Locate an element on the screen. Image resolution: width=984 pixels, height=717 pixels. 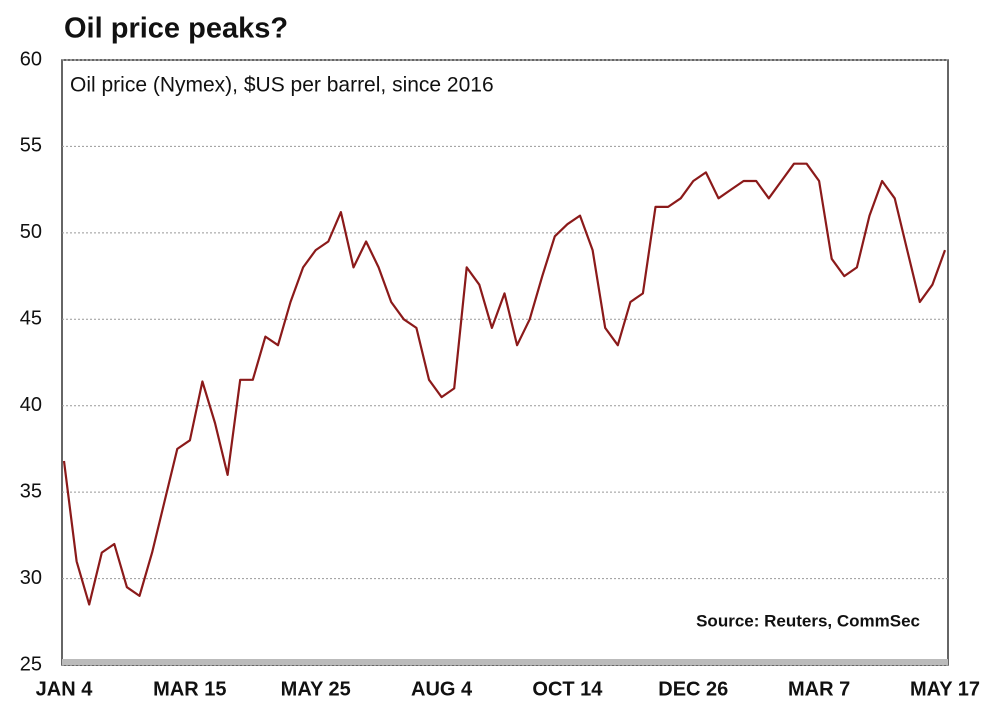
y-tick-label: 55 is located at coordinates (31, 146).